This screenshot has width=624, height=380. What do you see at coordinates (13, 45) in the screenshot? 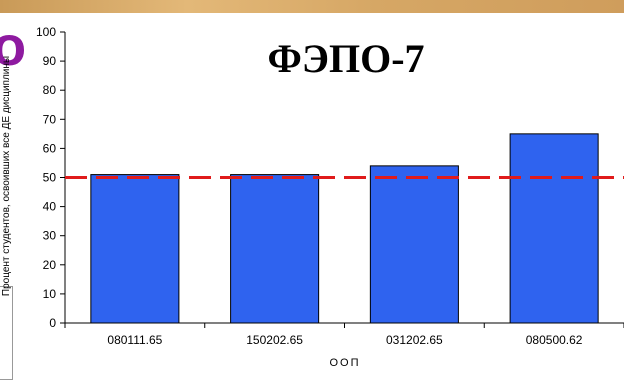
I see `edge-letter-fragment: о` at bounding box center [13, 45].